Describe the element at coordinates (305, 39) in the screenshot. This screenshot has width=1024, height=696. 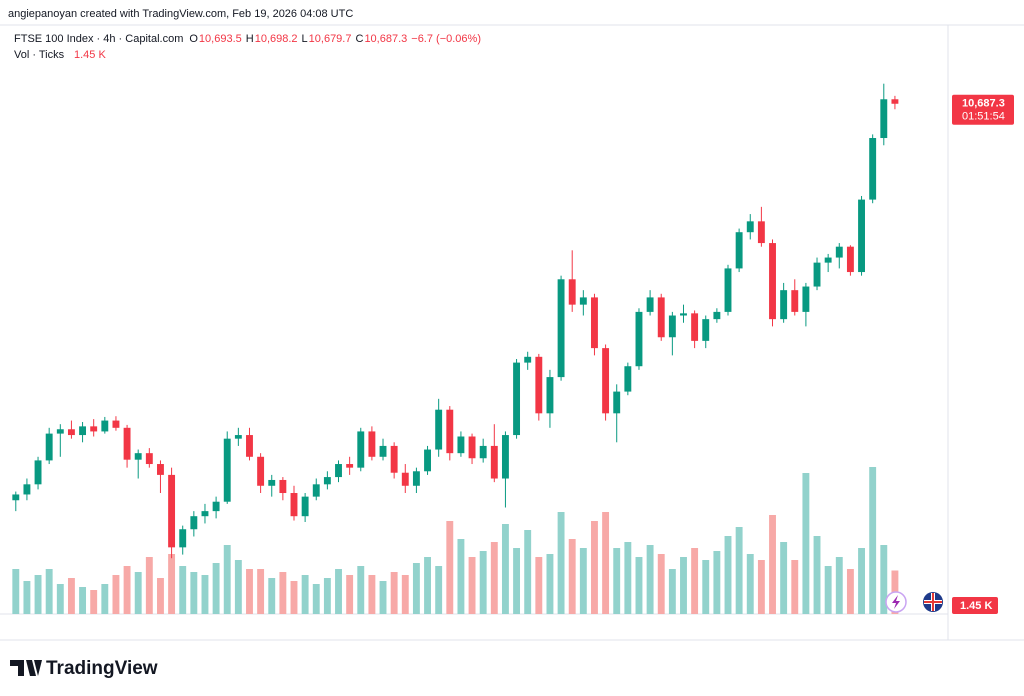
I see `ohlc-key: L` at that location.